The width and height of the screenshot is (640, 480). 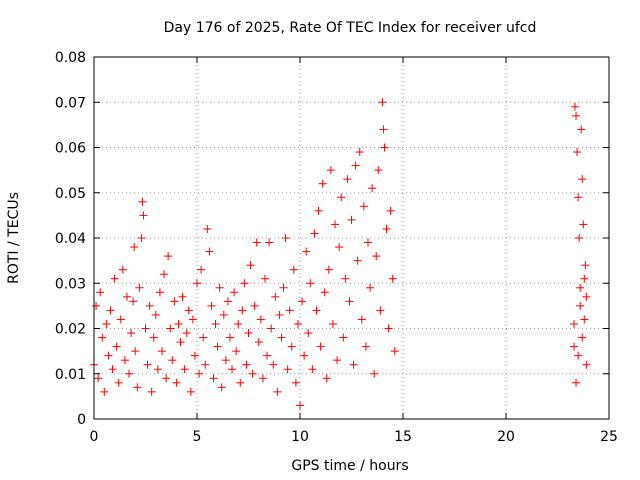 What do you see at coordinates (300, 437) in the screenshot?
I see `x-tick-label: 10` at bounding box center [300, 437].